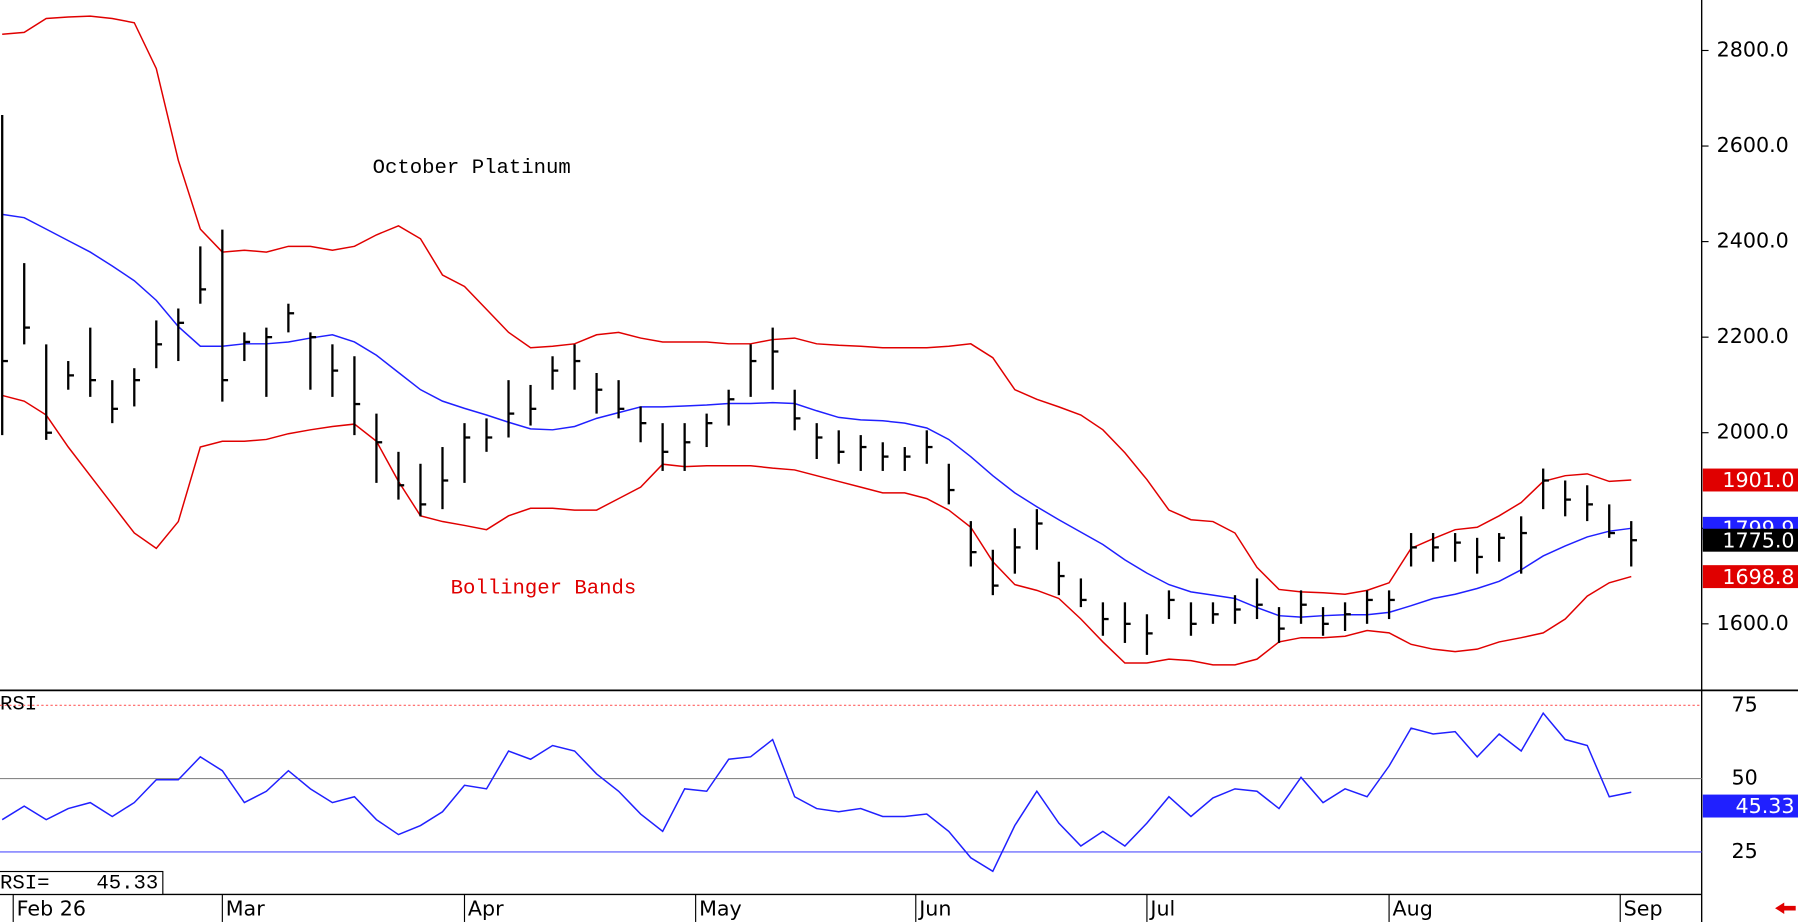 The width and height of the screenshot is (1798, 922). I want to click on chart-title: October Platinum, so click(472, 168).